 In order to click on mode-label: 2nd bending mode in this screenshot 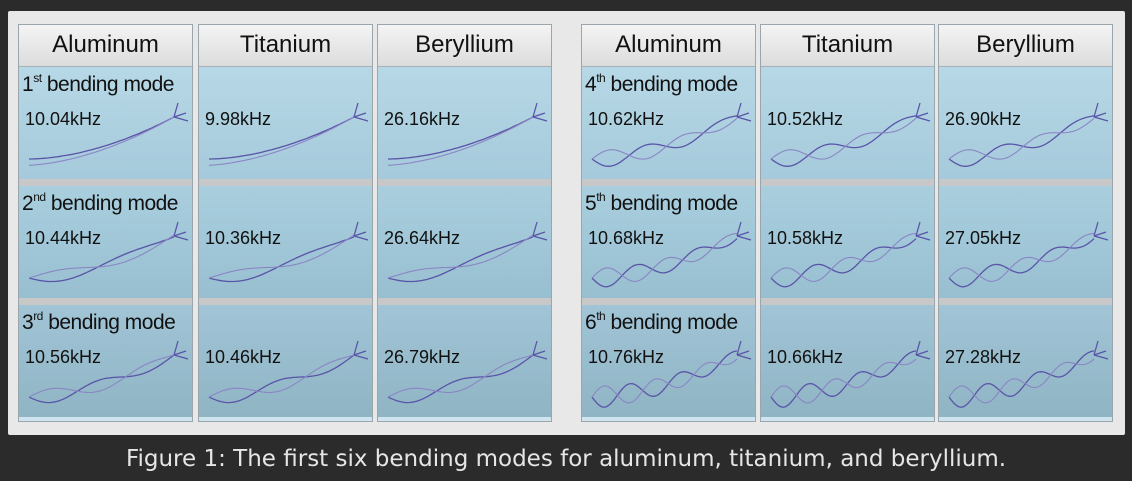, I will do `click(100, 202)`.